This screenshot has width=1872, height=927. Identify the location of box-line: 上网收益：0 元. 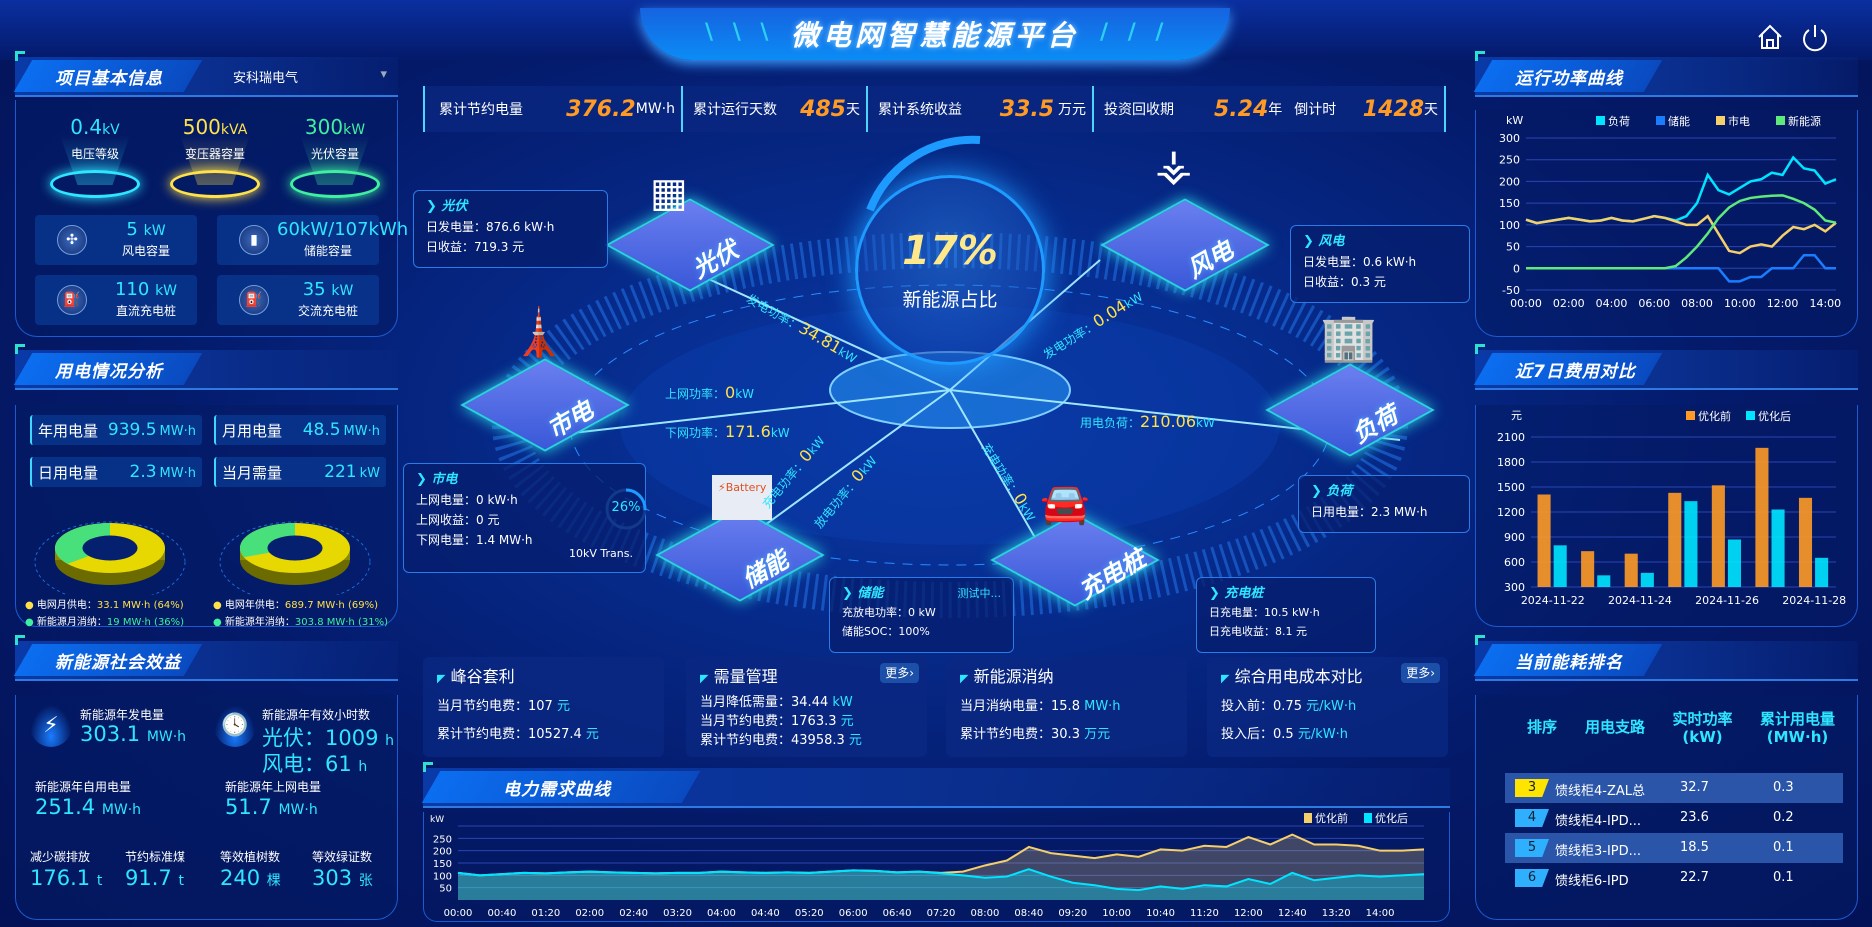
(458, 520).